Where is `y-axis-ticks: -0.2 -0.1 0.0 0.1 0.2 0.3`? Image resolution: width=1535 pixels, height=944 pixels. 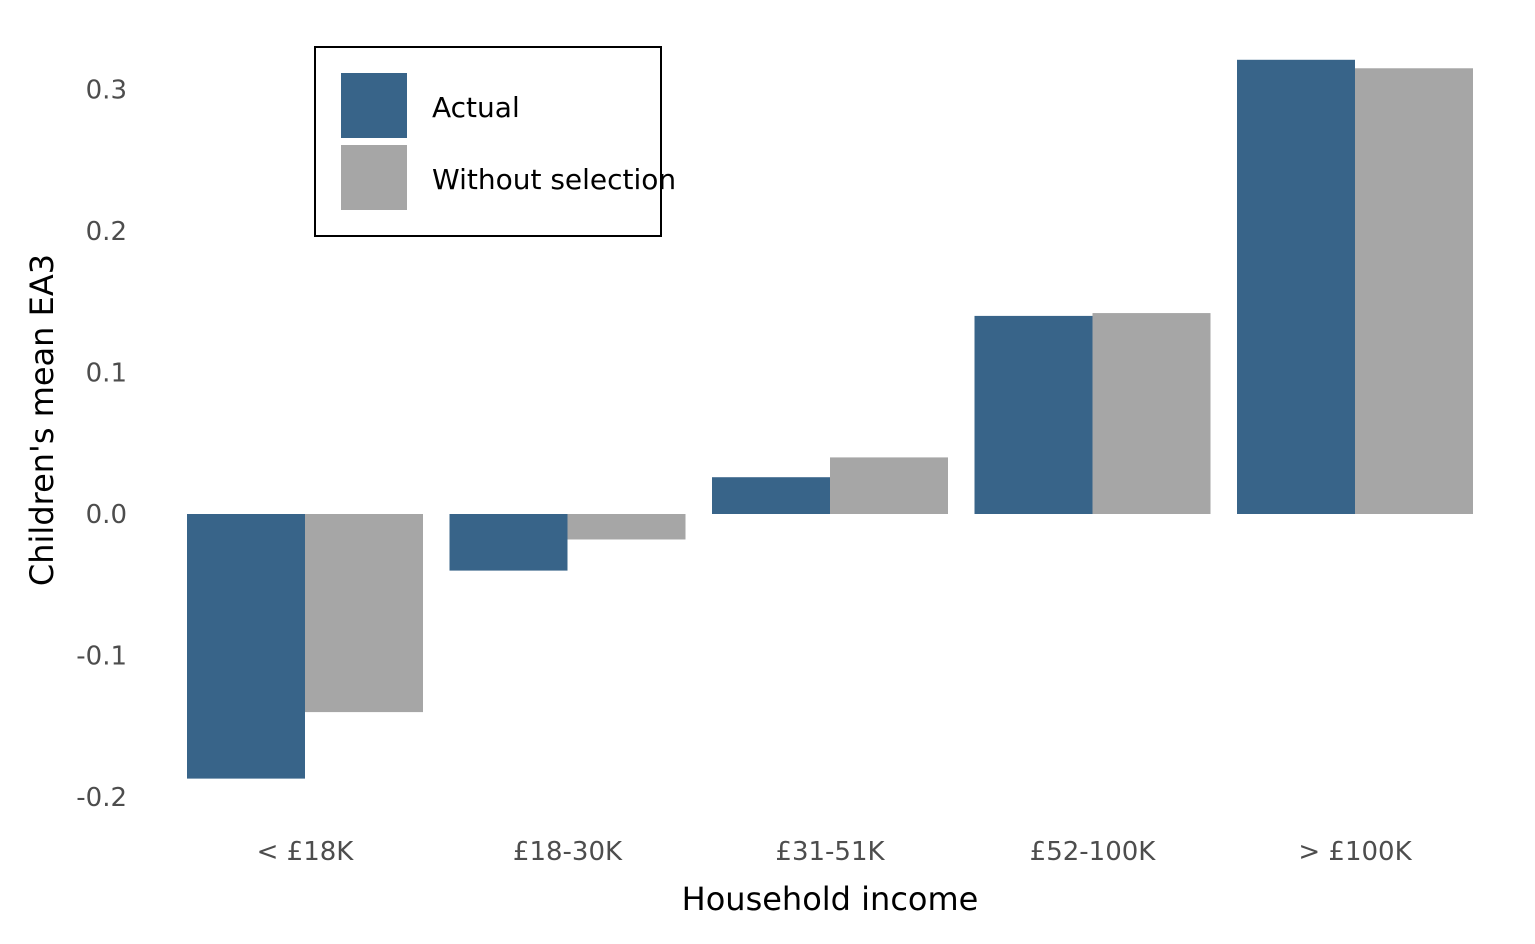 y-axis-ticks: -0.2 -0.1 0.0 0.1 0.2 0.3 is located at coordinates (101, 445).